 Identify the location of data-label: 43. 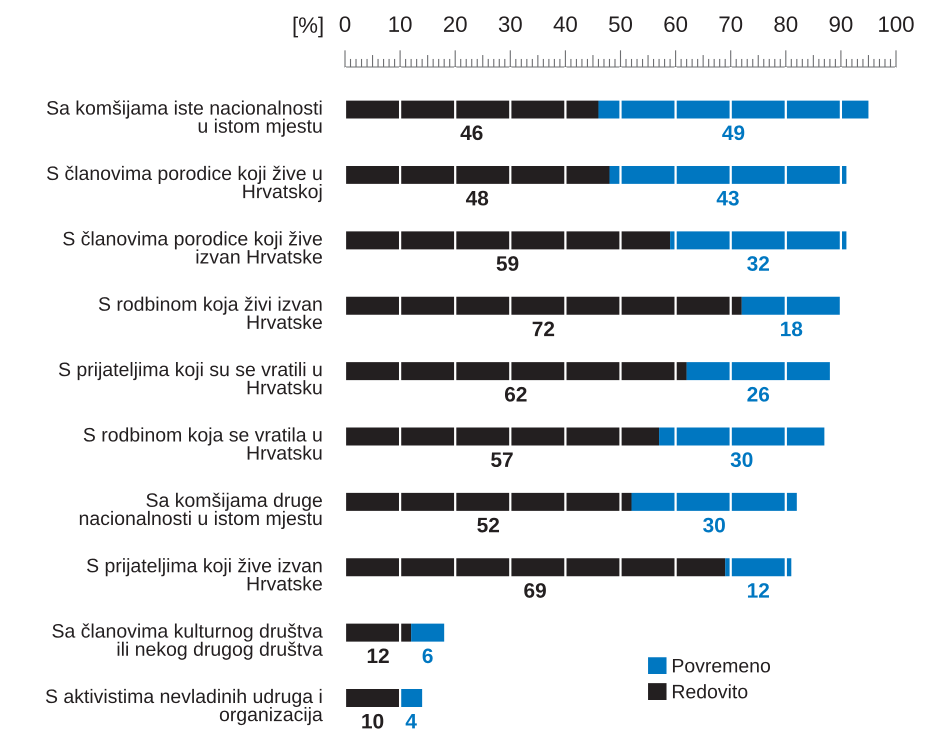
(727, 198).